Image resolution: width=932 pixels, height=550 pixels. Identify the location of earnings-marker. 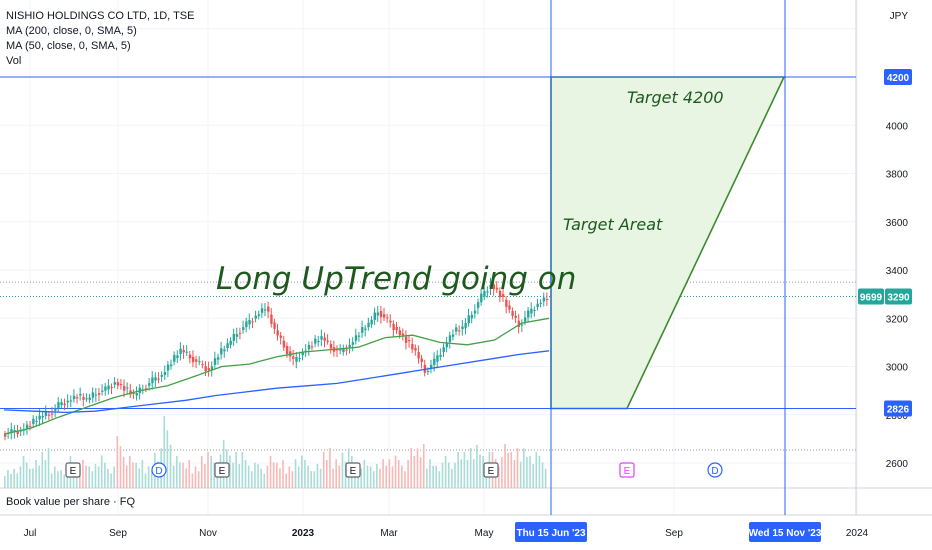
(491, 470).